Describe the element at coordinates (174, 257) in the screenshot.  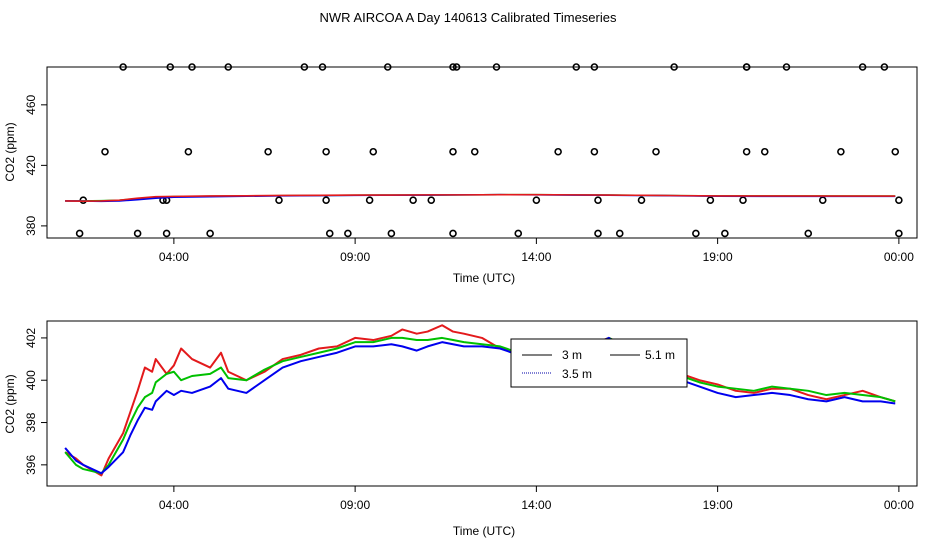
I see `top-x-tick-label: 04:00` at that location.